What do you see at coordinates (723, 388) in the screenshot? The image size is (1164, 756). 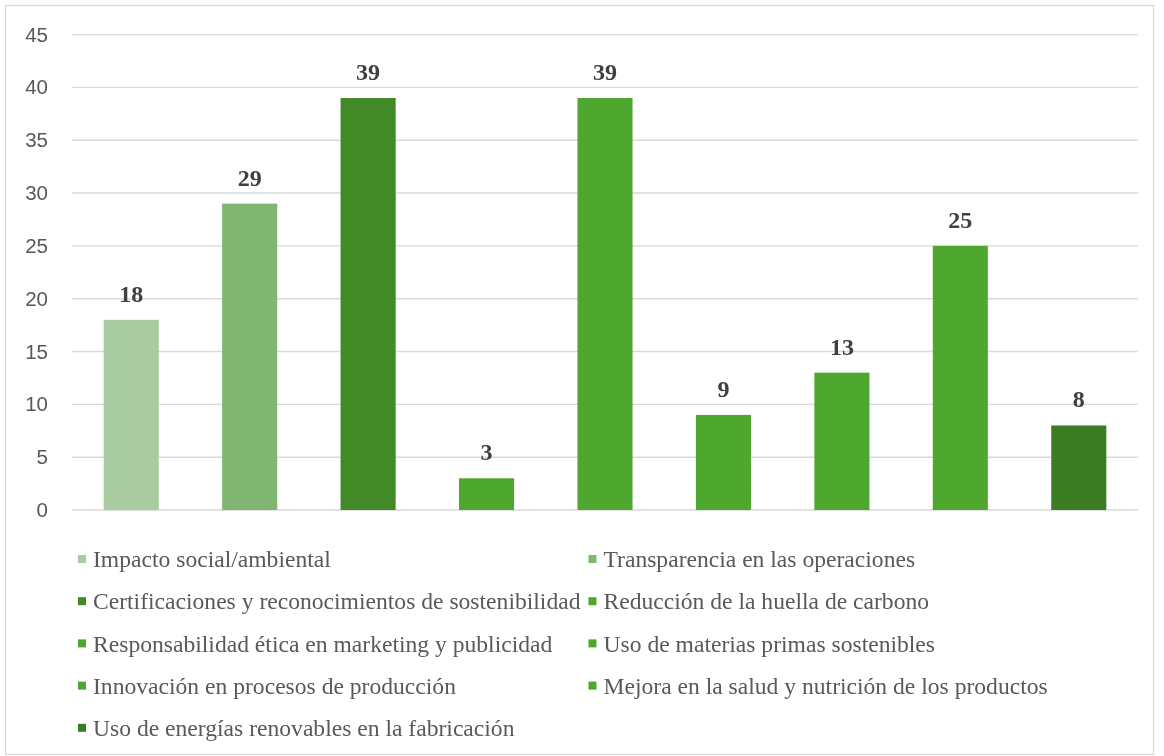 I see `data-label: 9` at bounding box center [723, 388].